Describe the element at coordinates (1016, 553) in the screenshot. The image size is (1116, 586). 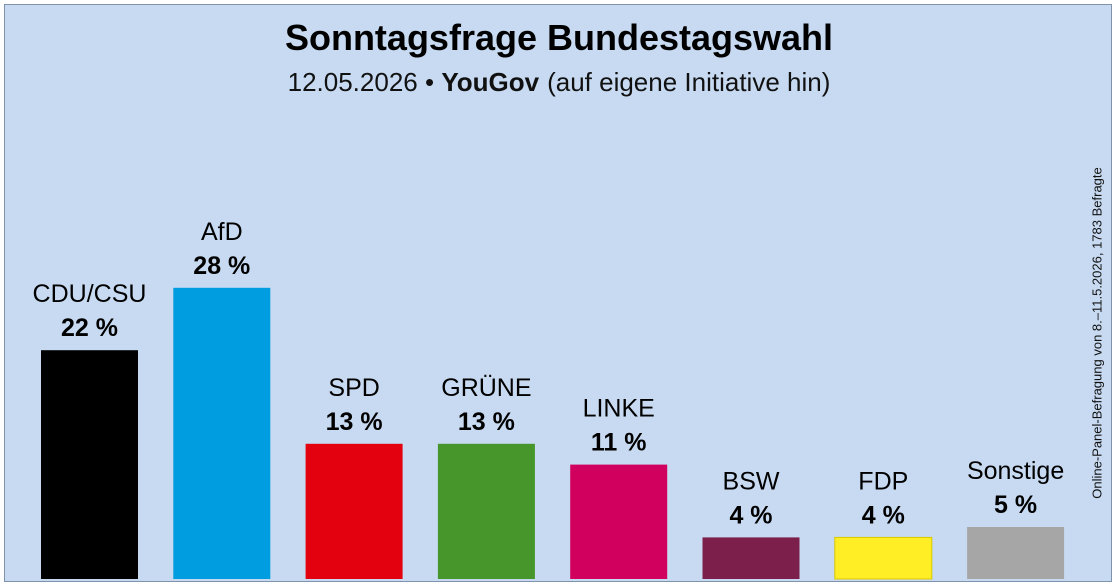
I see `bar-sonstige` at that location.